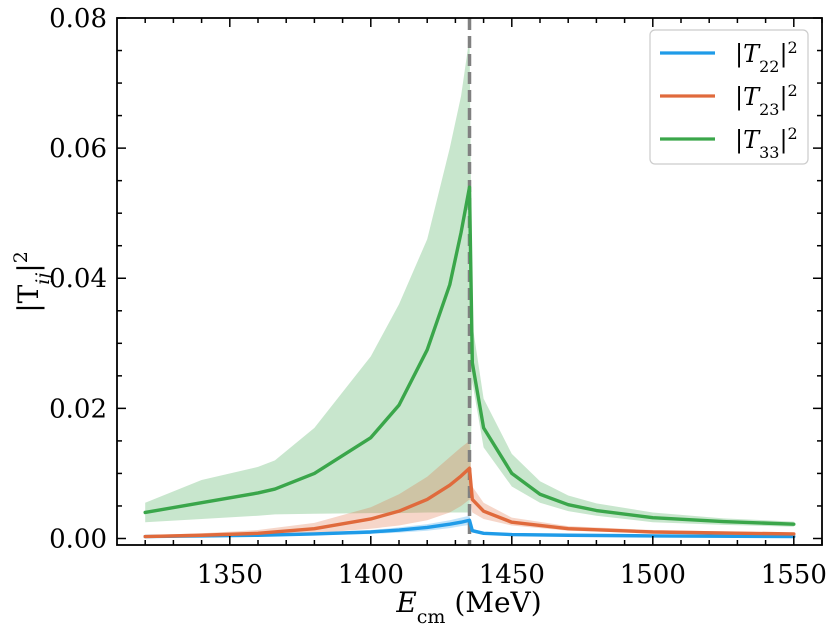 This screenshot has height=628, width=830. I want to click on y-tick-labels: 0.00 0.02 0.04 0.06 0.08, so click(78, 279).